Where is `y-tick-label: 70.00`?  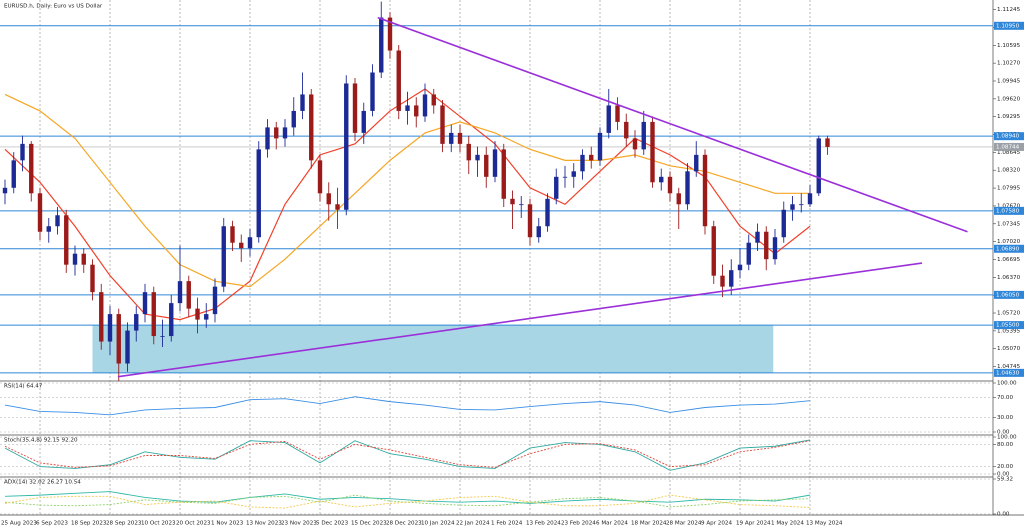
y-tick-label: 70.00 is located at coordinates (1005, 398).